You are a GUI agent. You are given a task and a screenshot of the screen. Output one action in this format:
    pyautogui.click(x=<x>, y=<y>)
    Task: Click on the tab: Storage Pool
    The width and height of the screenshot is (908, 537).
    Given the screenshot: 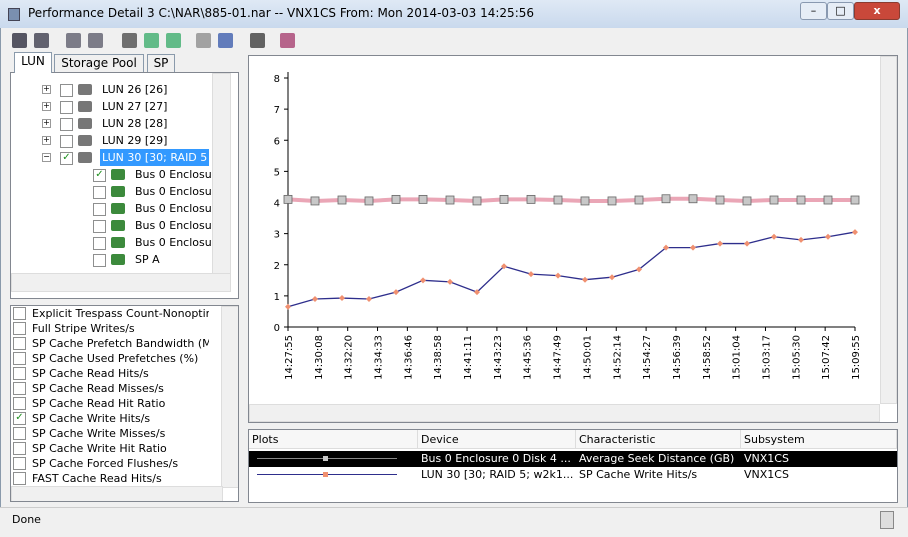 What is the action you would take?
    pyautogui.click(x=99, y=63)
    